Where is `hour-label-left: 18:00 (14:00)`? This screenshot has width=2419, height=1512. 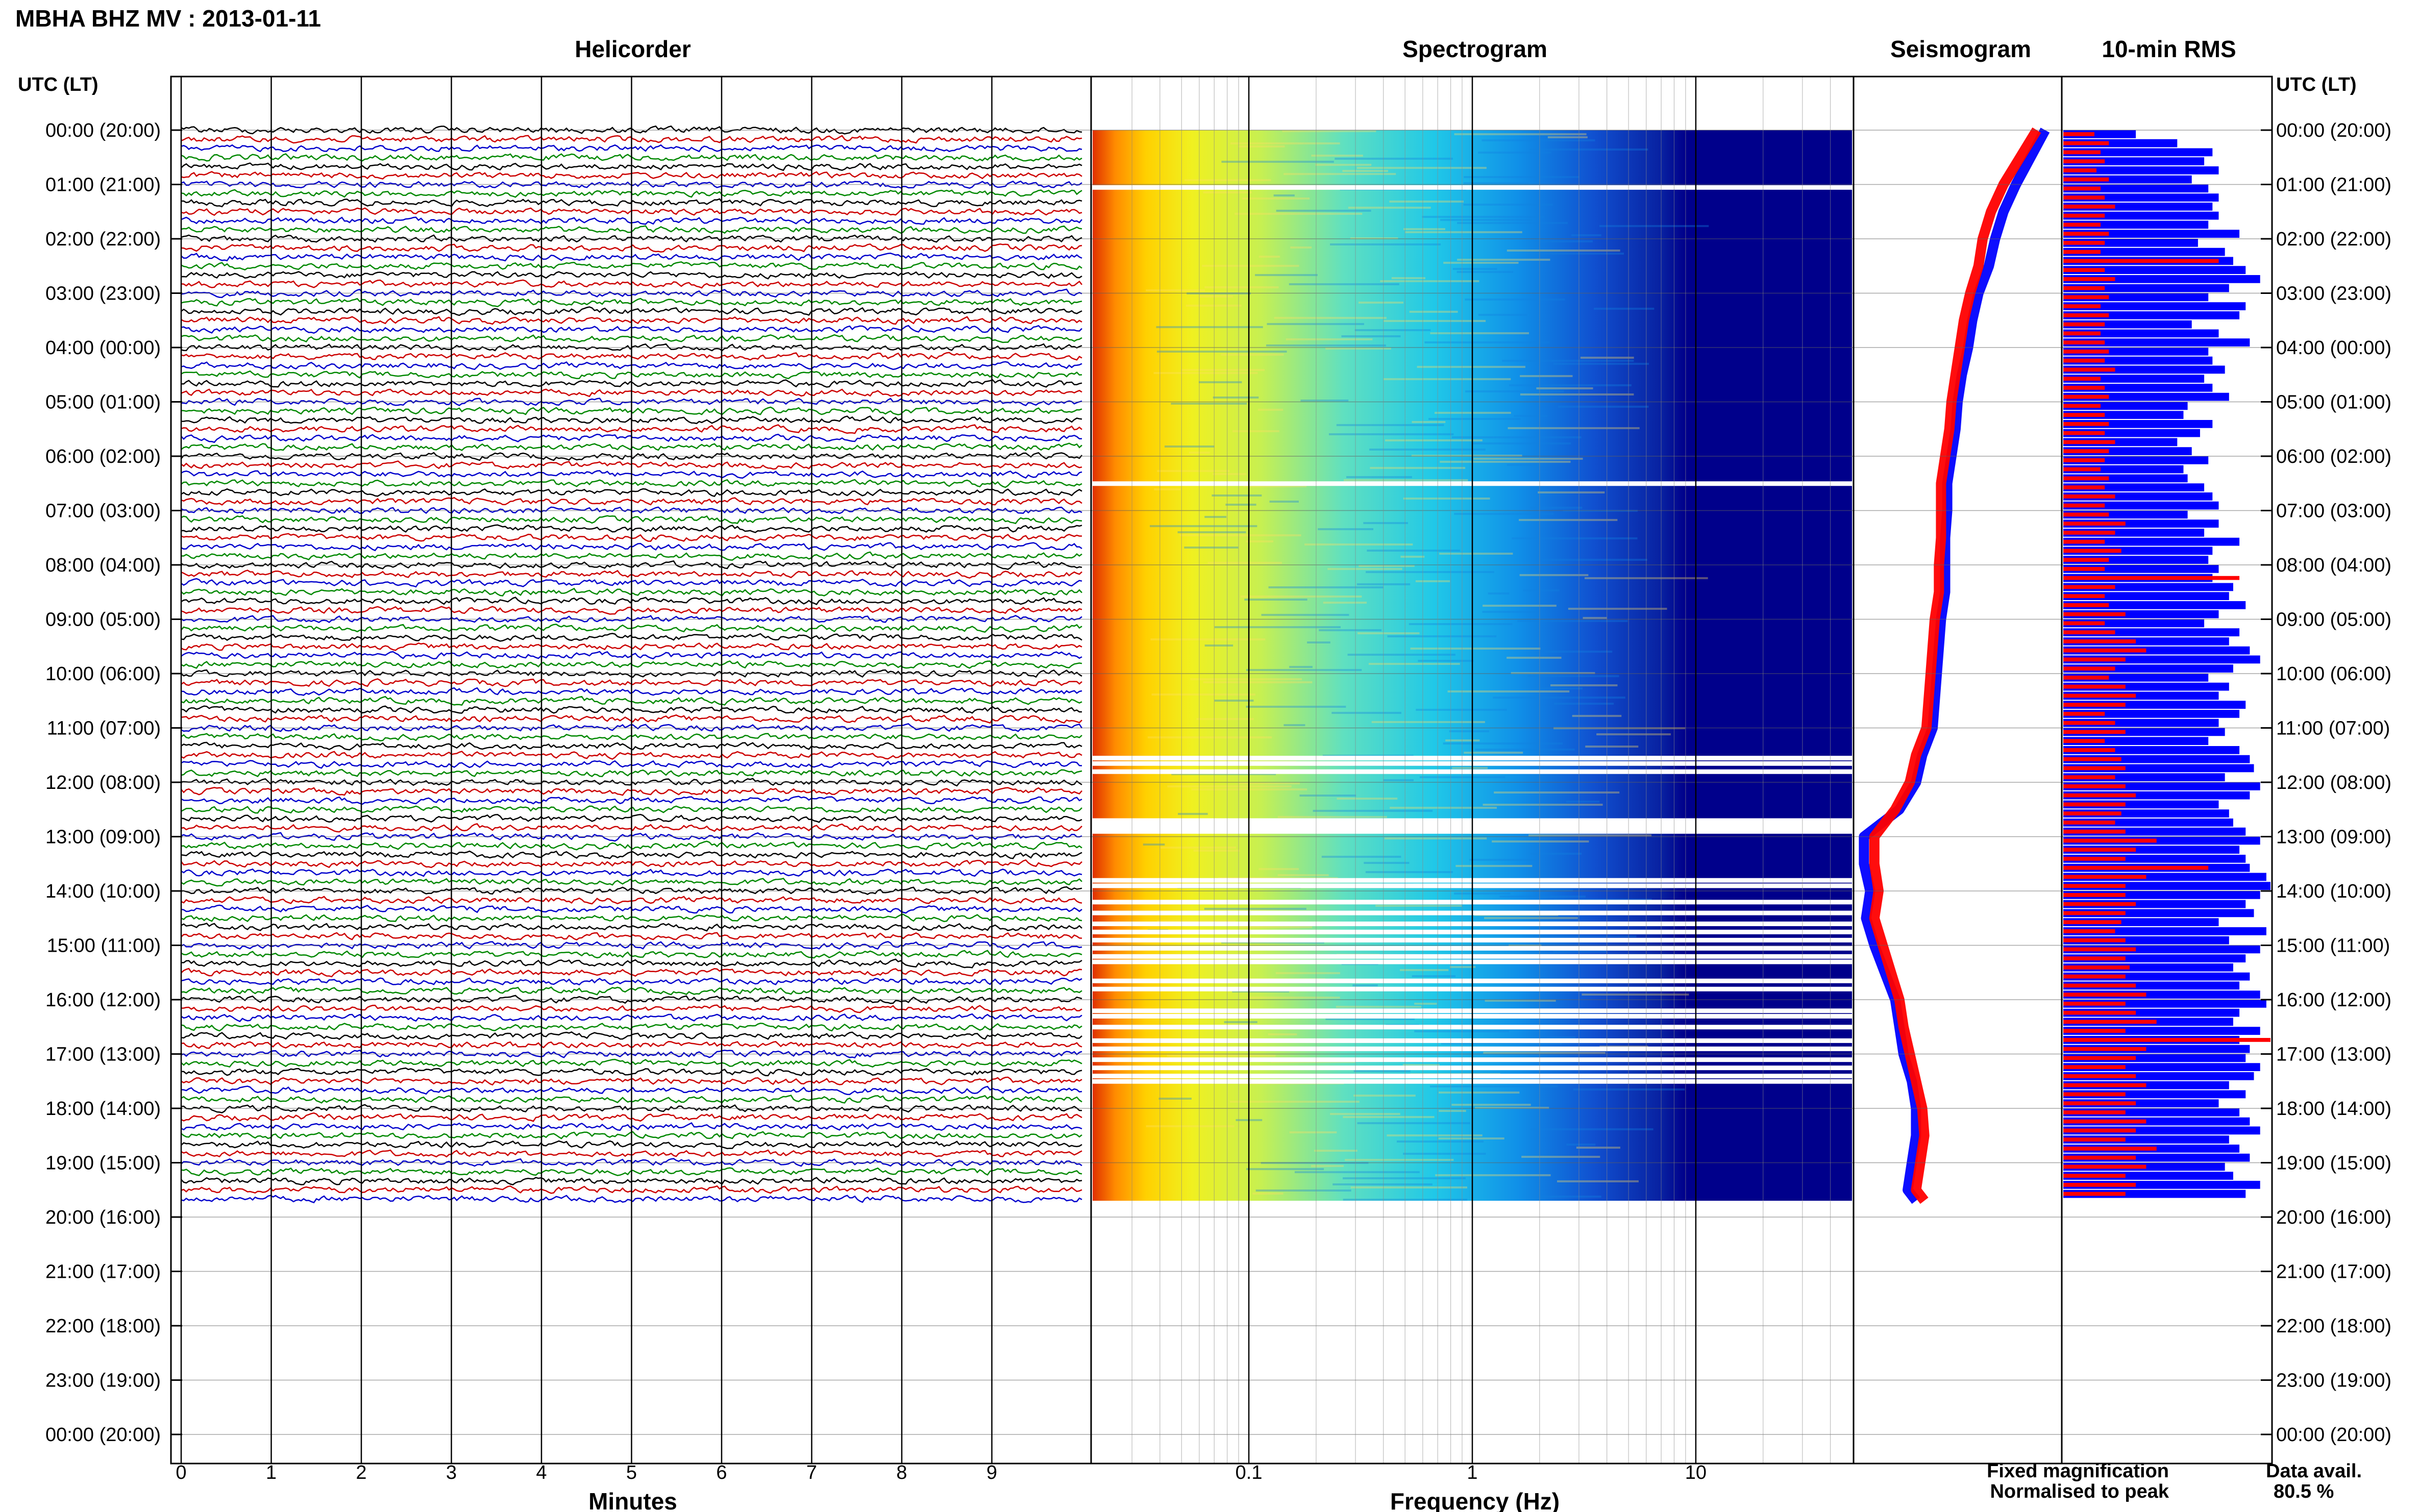
hour-label-left: 18:00 (14:00) is located at coordinates (103, 1109).